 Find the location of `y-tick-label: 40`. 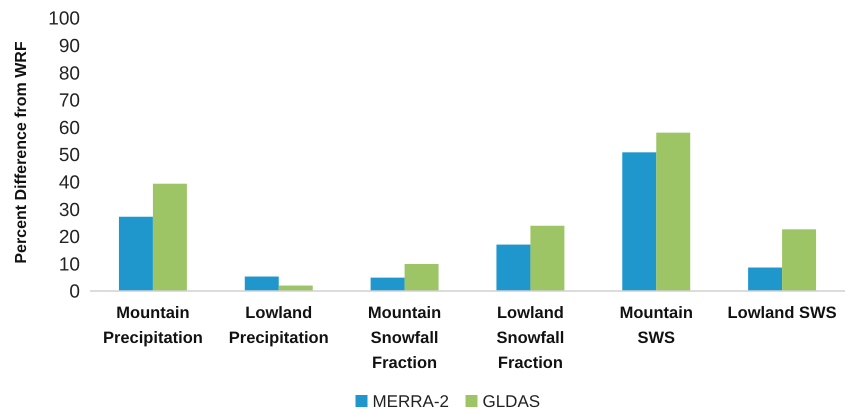

y-tick-label: 40 is located at coordinates (69, 183).